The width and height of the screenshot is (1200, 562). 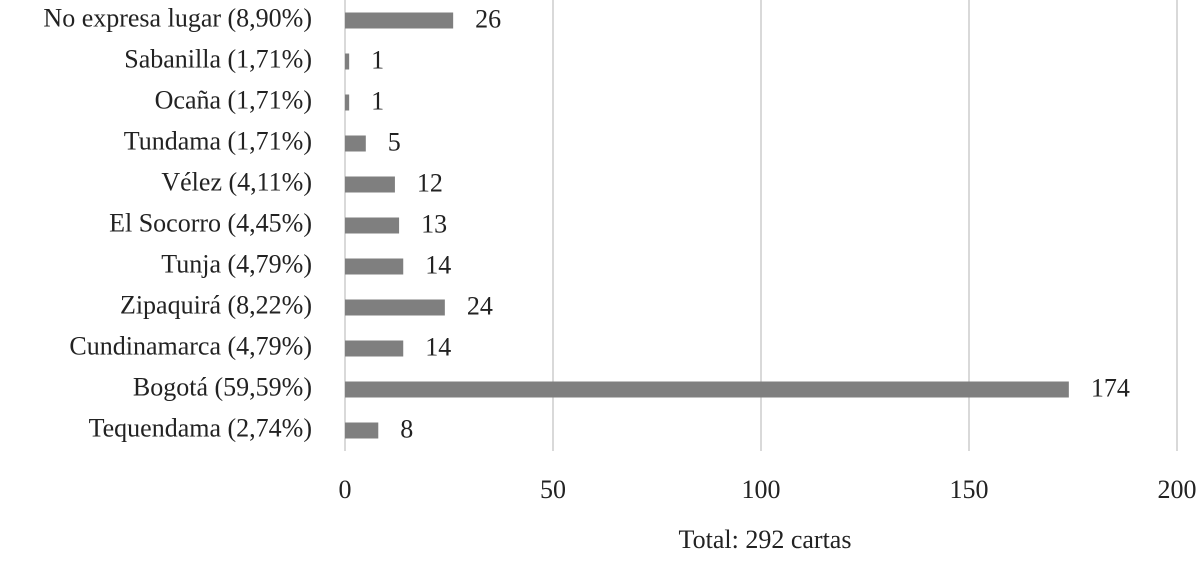 What do you see at coordinates (480, 305) in the screenshot?
I see `value-label: 24` at bounding box center [480, 305].